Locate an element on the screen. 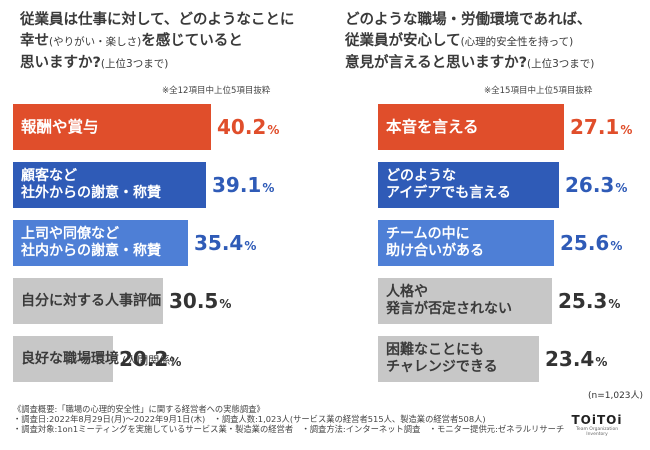 The width and height of the screenshot is (650, 450). chart-2-bar-2-label: どのような アイデアでも言える is located at coordinates (448, 185).